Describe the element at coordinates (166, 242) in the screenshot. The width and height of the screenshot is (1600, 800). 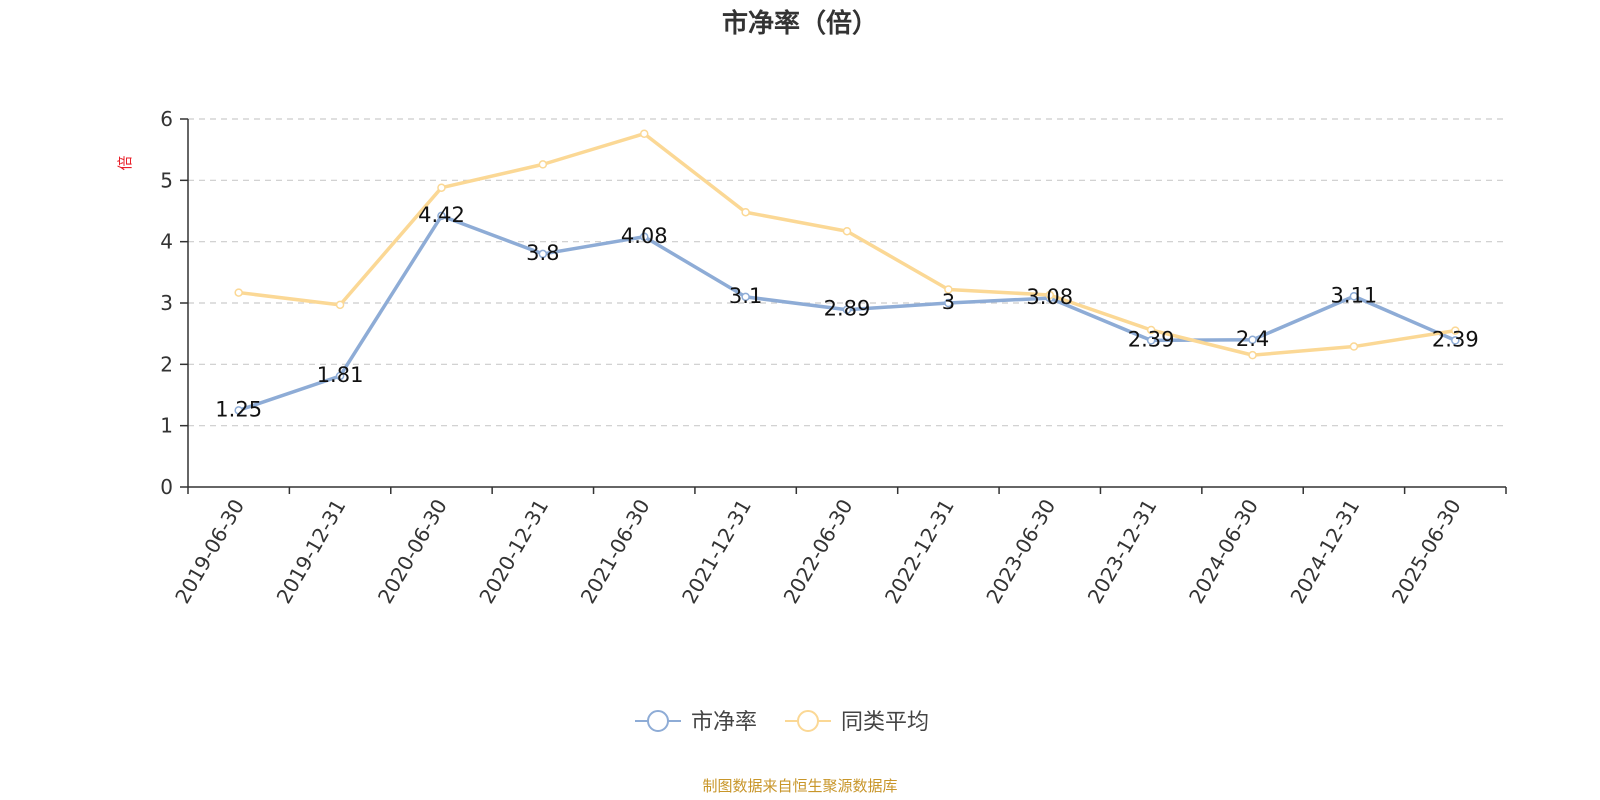
I see `y-tick-label: 4` at that location.